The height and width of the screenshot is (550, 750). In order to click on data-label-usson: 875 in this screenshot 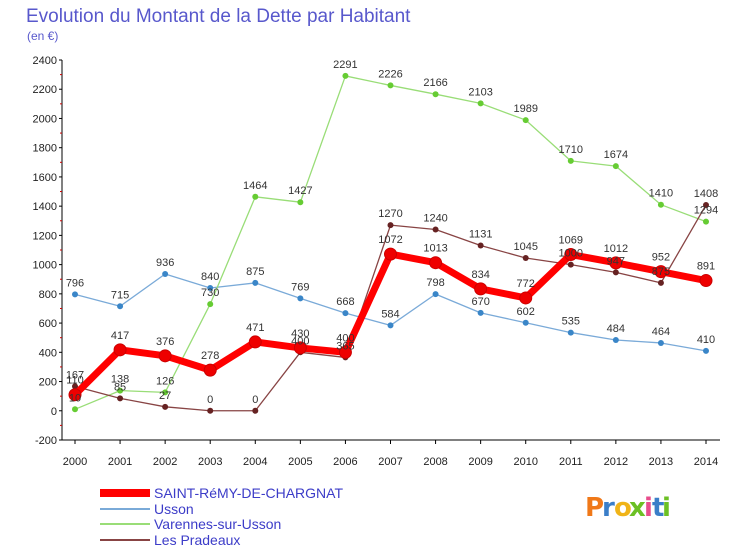, I will do `click(255, 272)`.